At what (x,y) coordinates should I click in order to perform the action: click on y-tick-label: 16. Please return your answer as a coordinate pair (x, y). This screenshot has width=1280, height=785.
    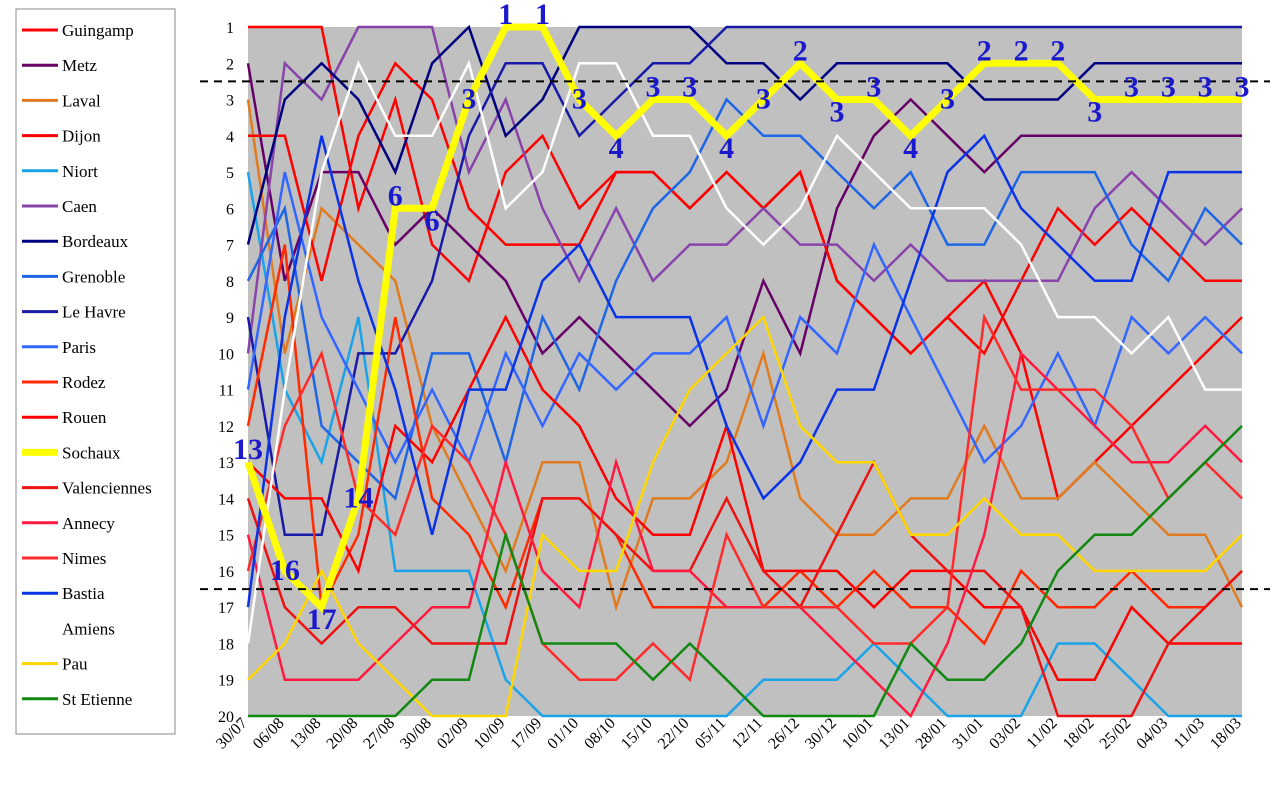
    Looking at the image, I should click on (226, 572).